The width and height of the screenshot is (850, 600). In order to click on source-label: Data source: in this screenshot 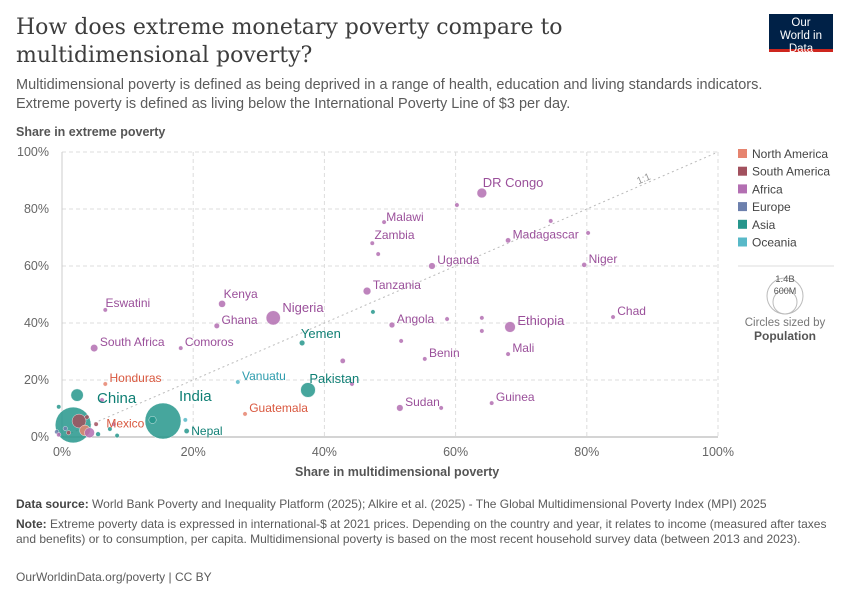, I will do `click(52, 504)`.